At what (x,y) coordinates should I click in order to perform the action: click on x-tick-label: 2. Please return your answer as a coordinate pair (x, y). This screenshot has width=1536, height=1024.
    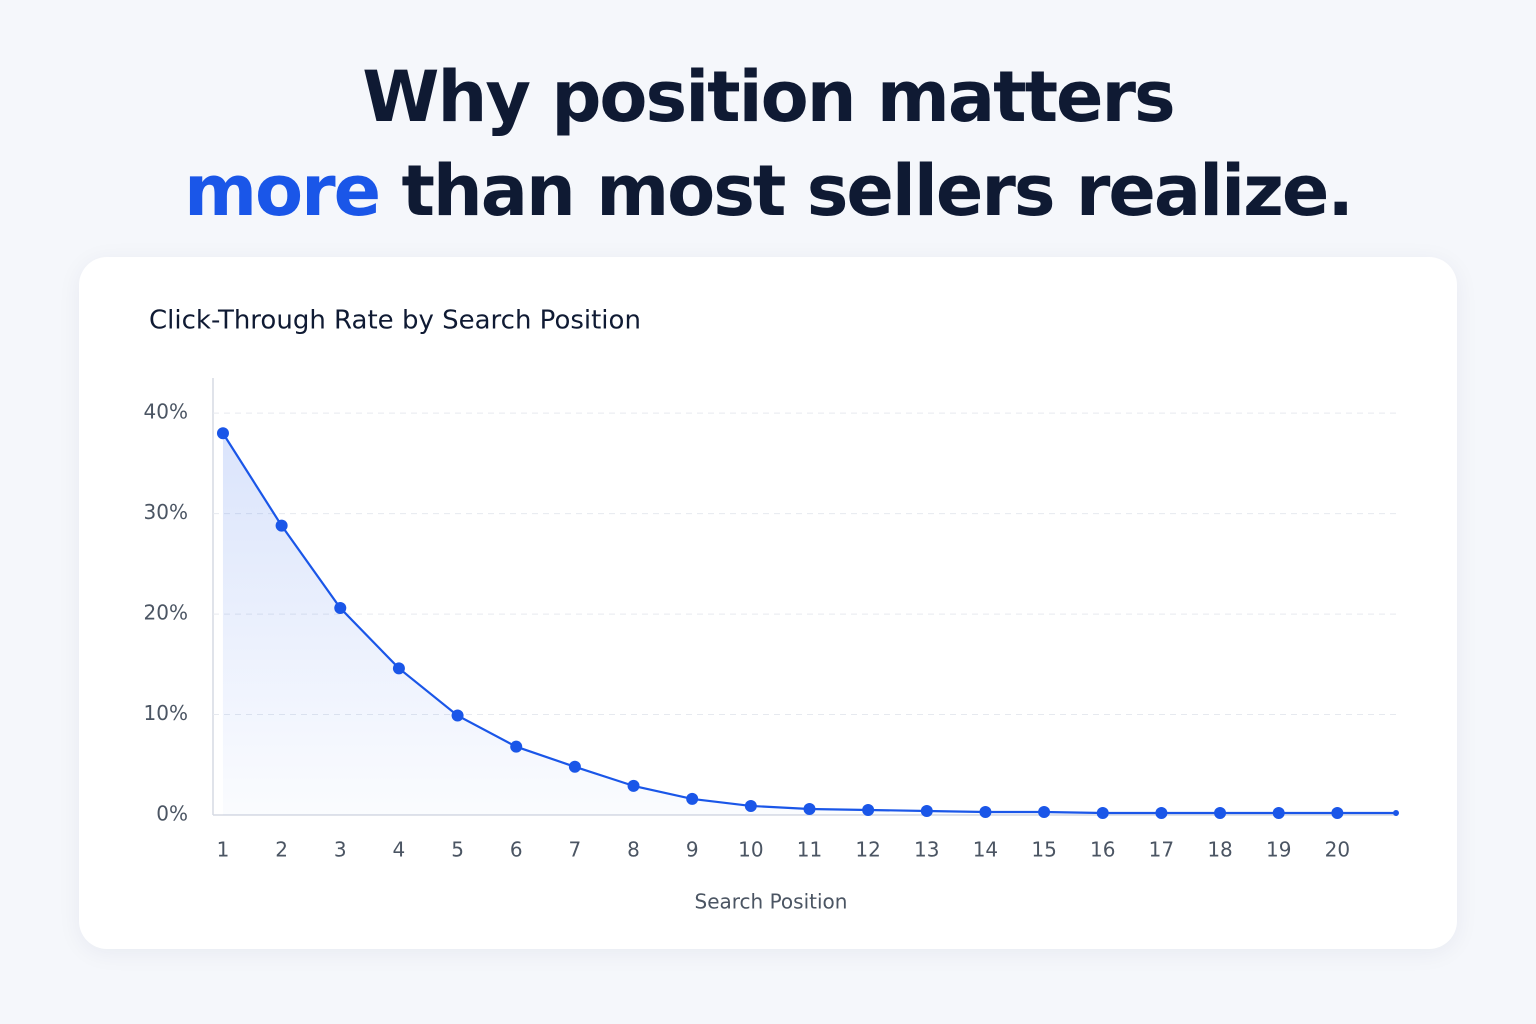
    Looking at the image, I should click on (281, 850).